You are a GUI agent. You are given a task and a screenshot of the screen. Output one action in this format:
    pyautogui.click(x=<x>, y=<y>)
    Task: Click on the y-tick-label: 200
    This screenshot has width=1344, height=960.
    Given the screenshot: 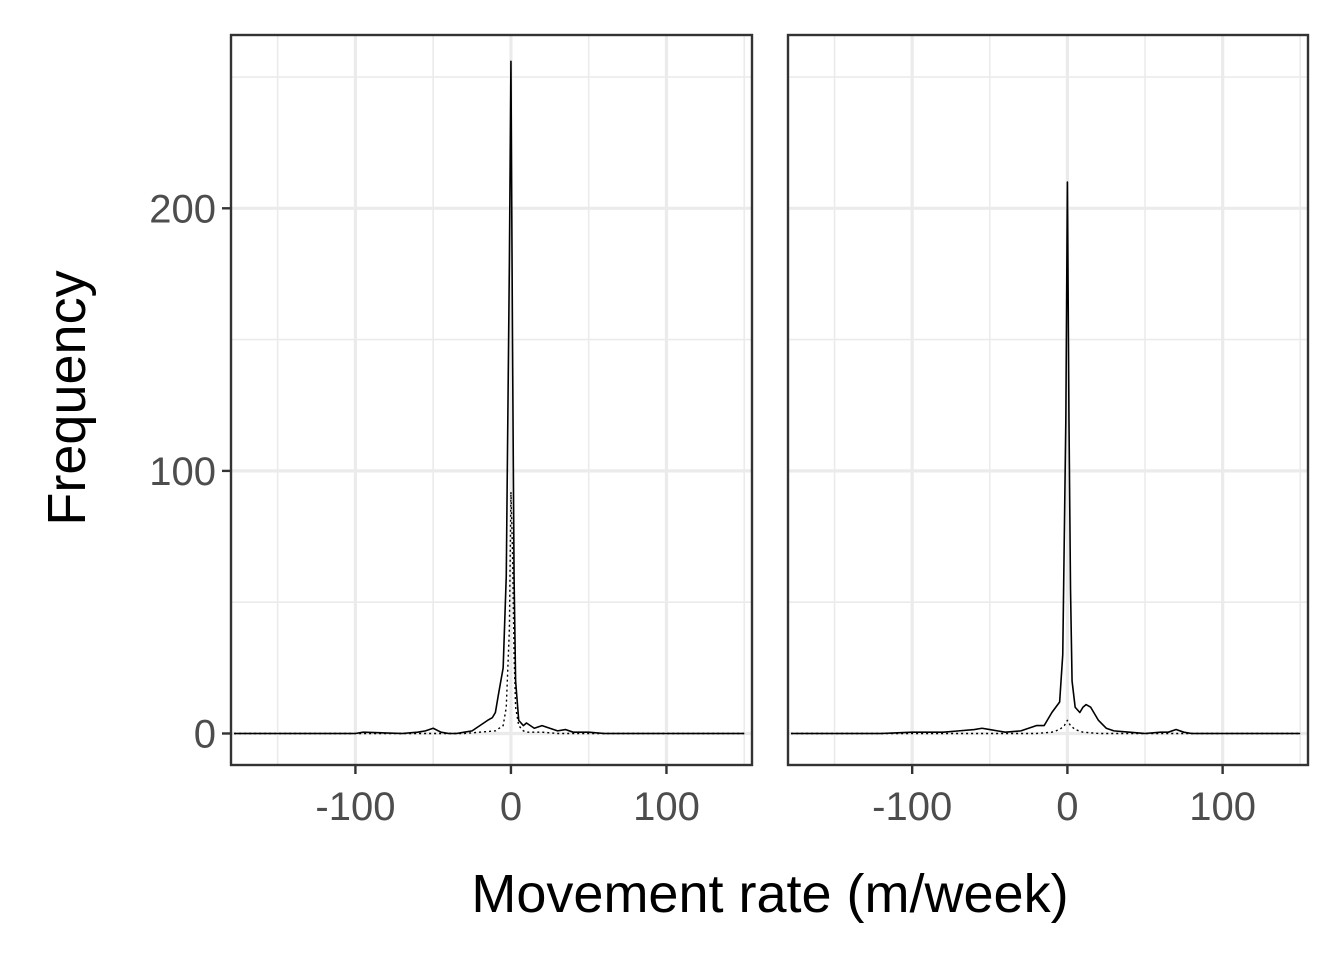 What is the action you would take?
    pyautogui.click(x=182, y=209)
    